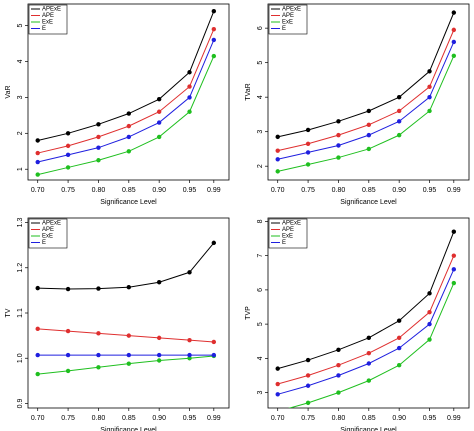  What do you see at coordinates (68, 418) in the screenshot?
I see `x-tick-label: 0.75` at bounding box center [68, 418].